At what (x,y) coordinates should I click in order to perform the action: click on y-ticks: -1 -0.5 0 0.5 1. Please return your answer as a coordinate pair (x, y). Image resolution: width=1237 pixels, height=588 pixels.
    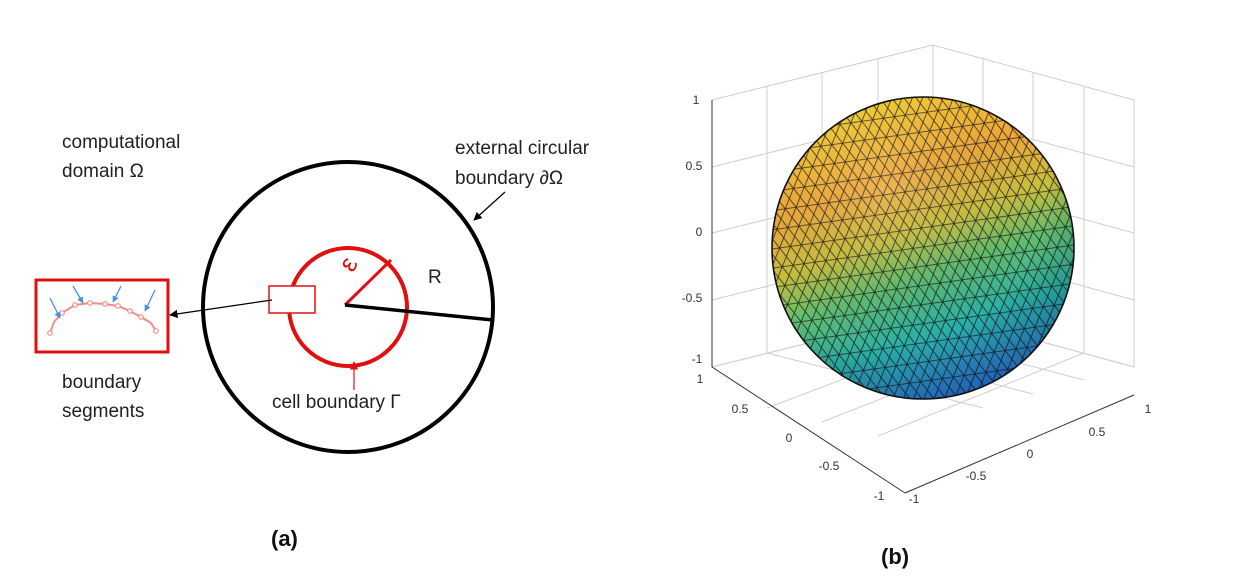
    Looking at the image, I should click on (1030, 454).